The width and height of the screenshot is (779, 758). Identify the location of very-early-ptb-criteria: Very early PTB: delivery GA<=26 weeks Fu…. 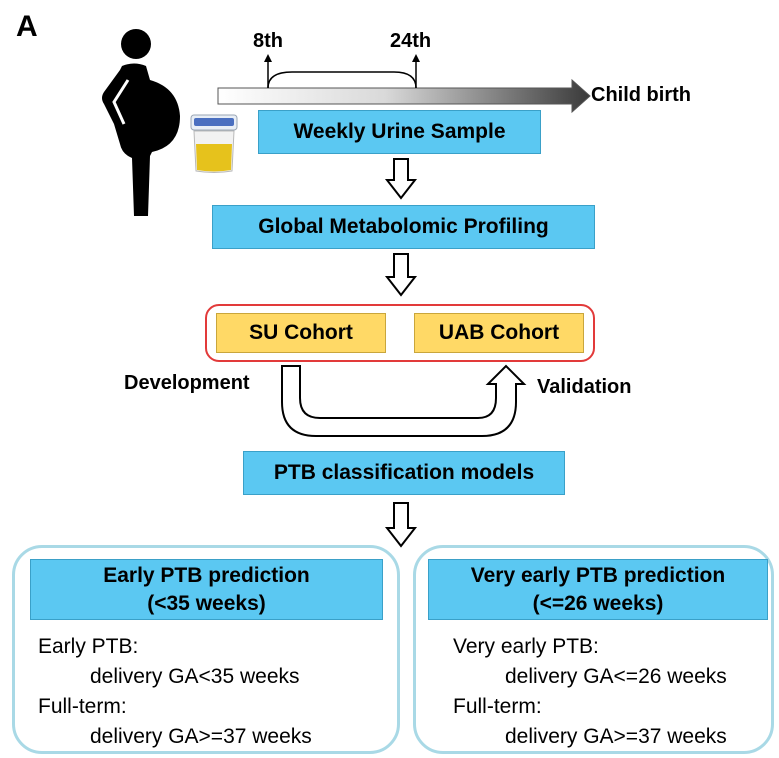
(590, 692).